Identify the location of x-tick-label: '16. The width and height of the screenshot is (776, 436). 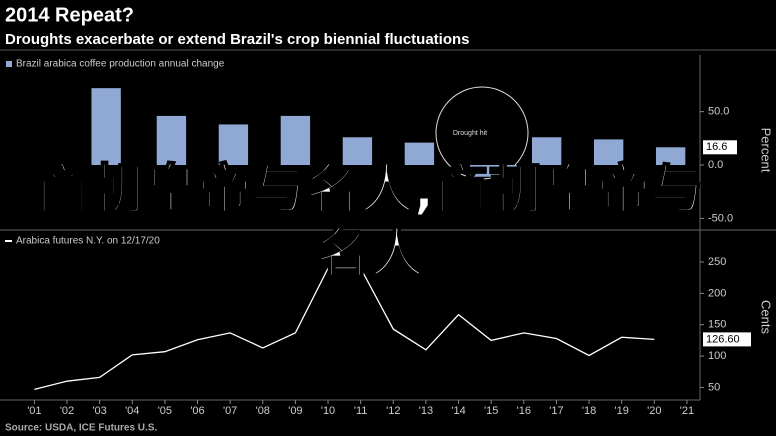
(524, 411).